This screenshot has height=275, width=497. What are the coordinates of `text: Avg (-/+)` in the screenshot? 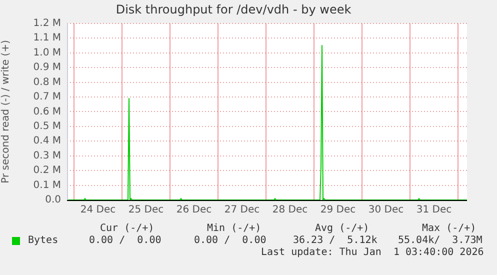 It's located at (342, 228).